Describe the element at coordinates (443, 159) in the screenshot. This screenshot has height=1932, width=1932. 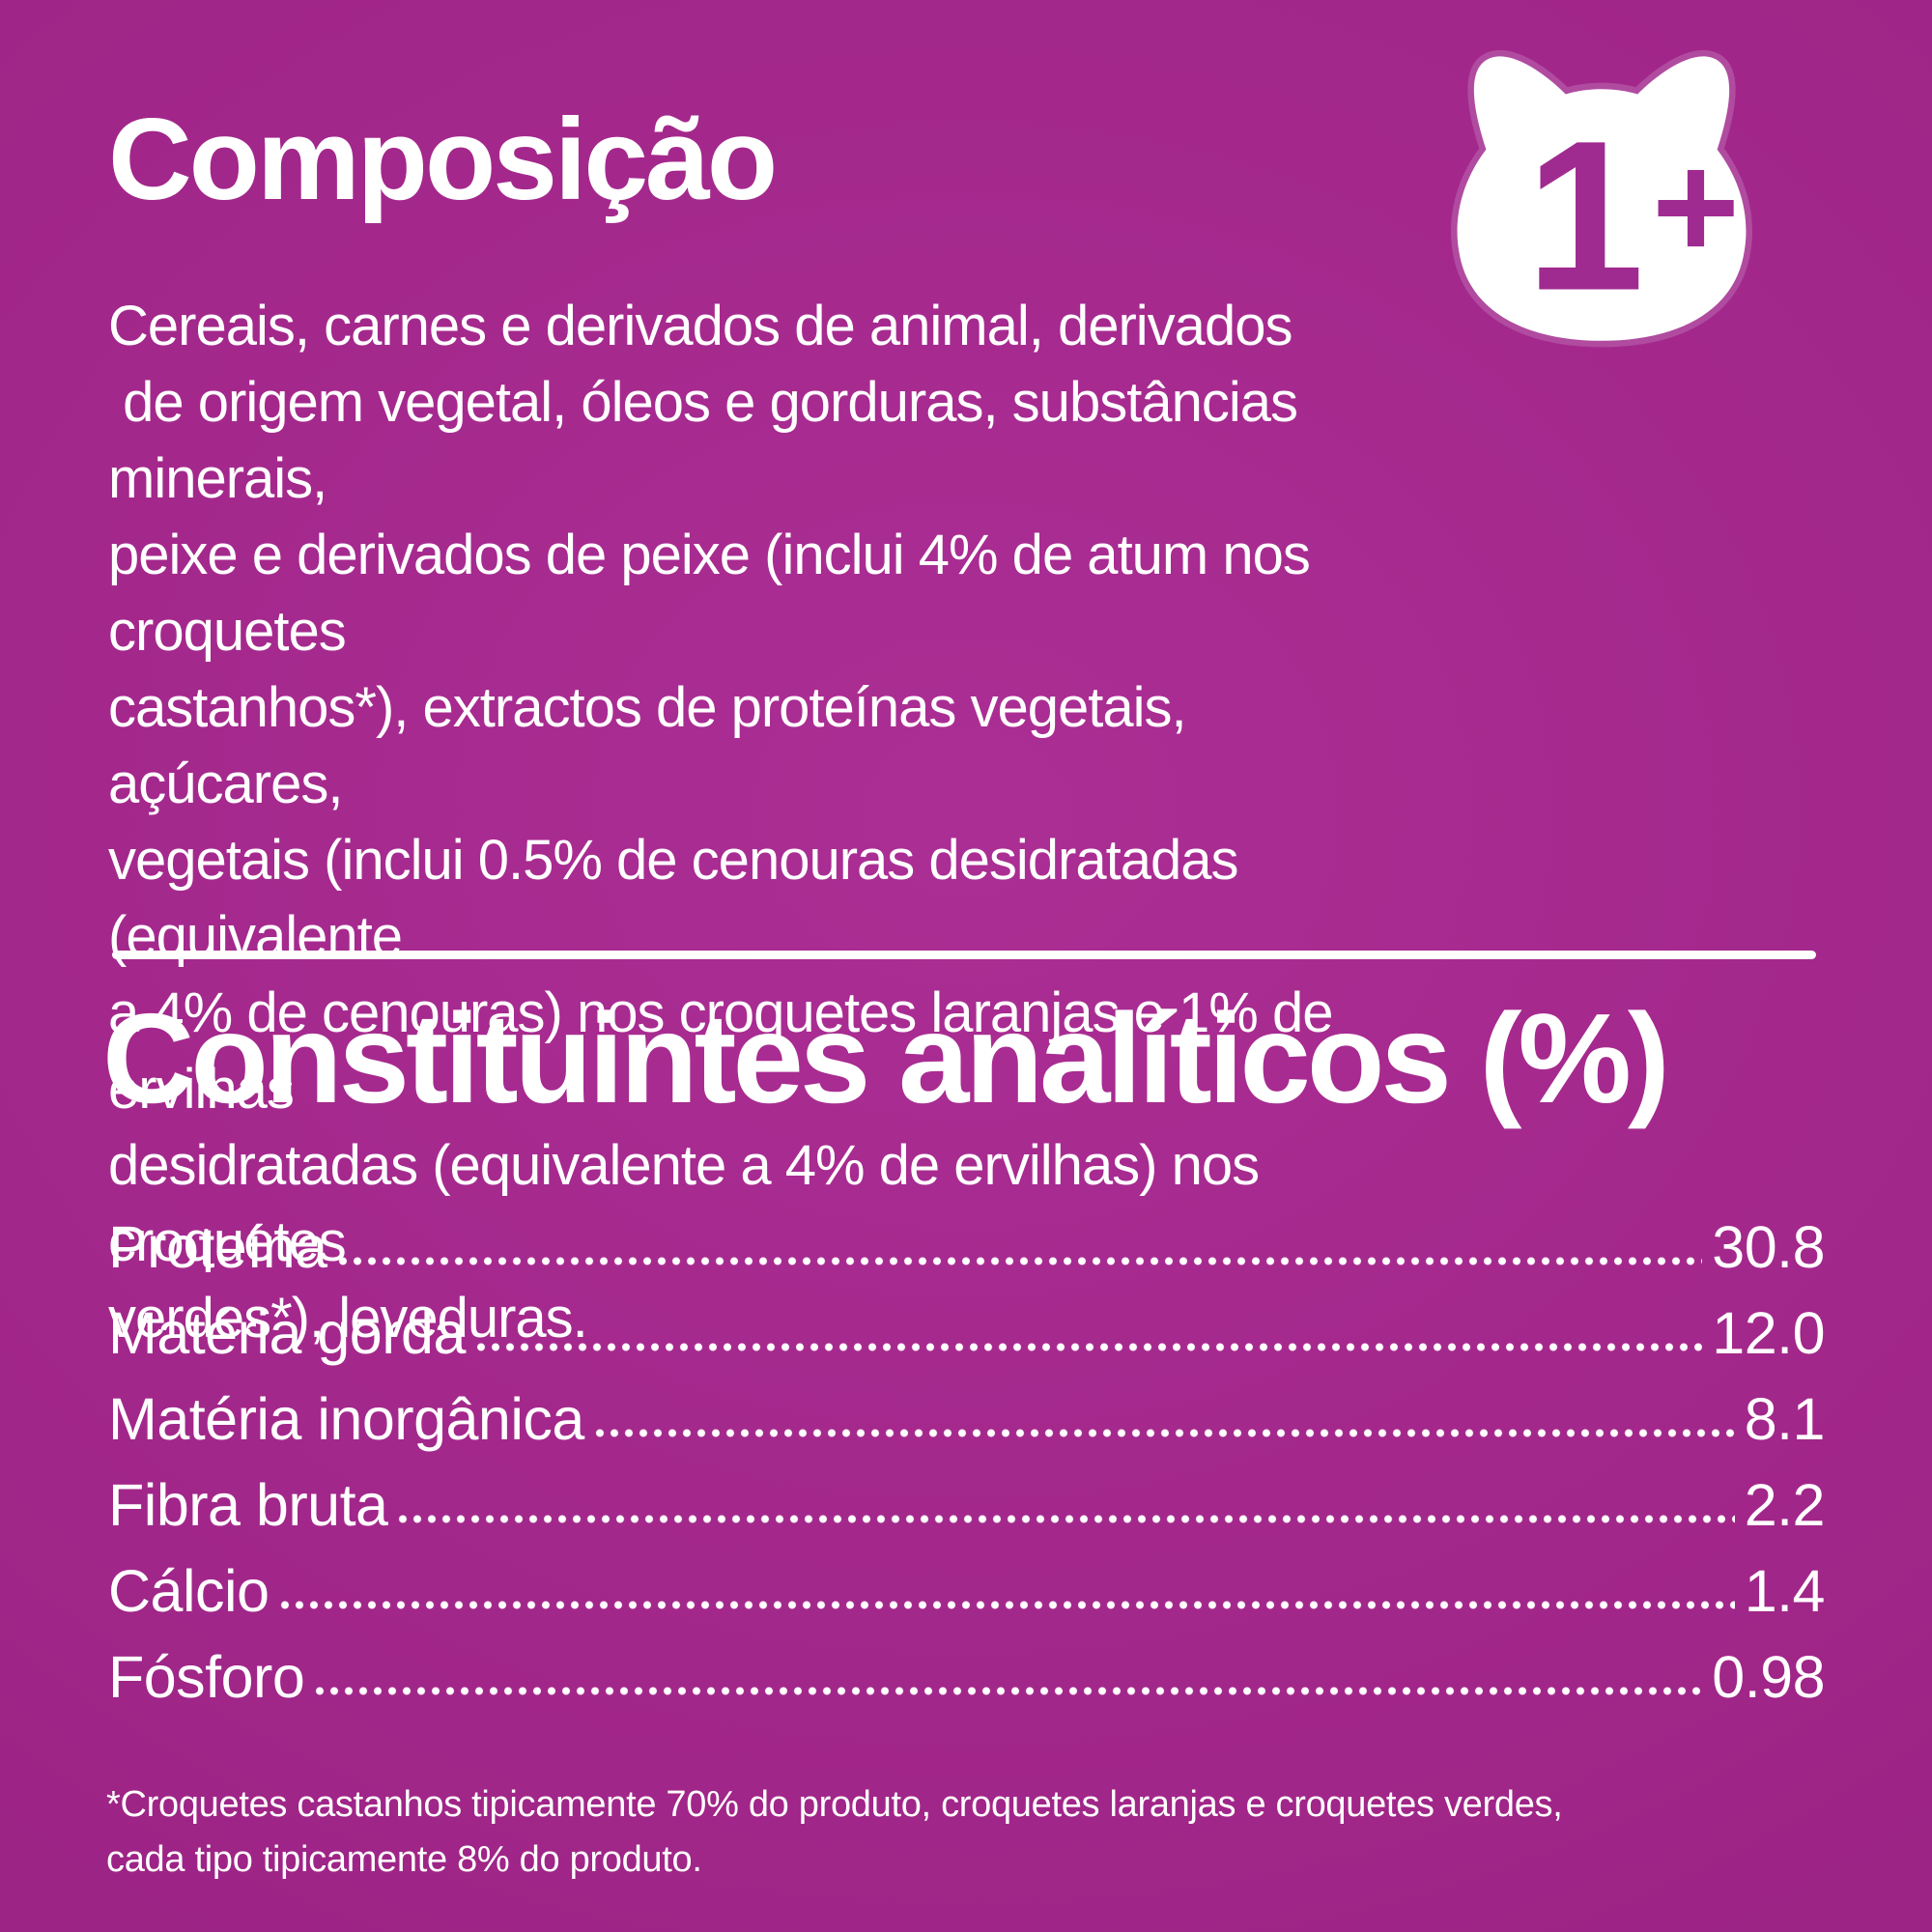
I see `composition-title: Composição` at that location.